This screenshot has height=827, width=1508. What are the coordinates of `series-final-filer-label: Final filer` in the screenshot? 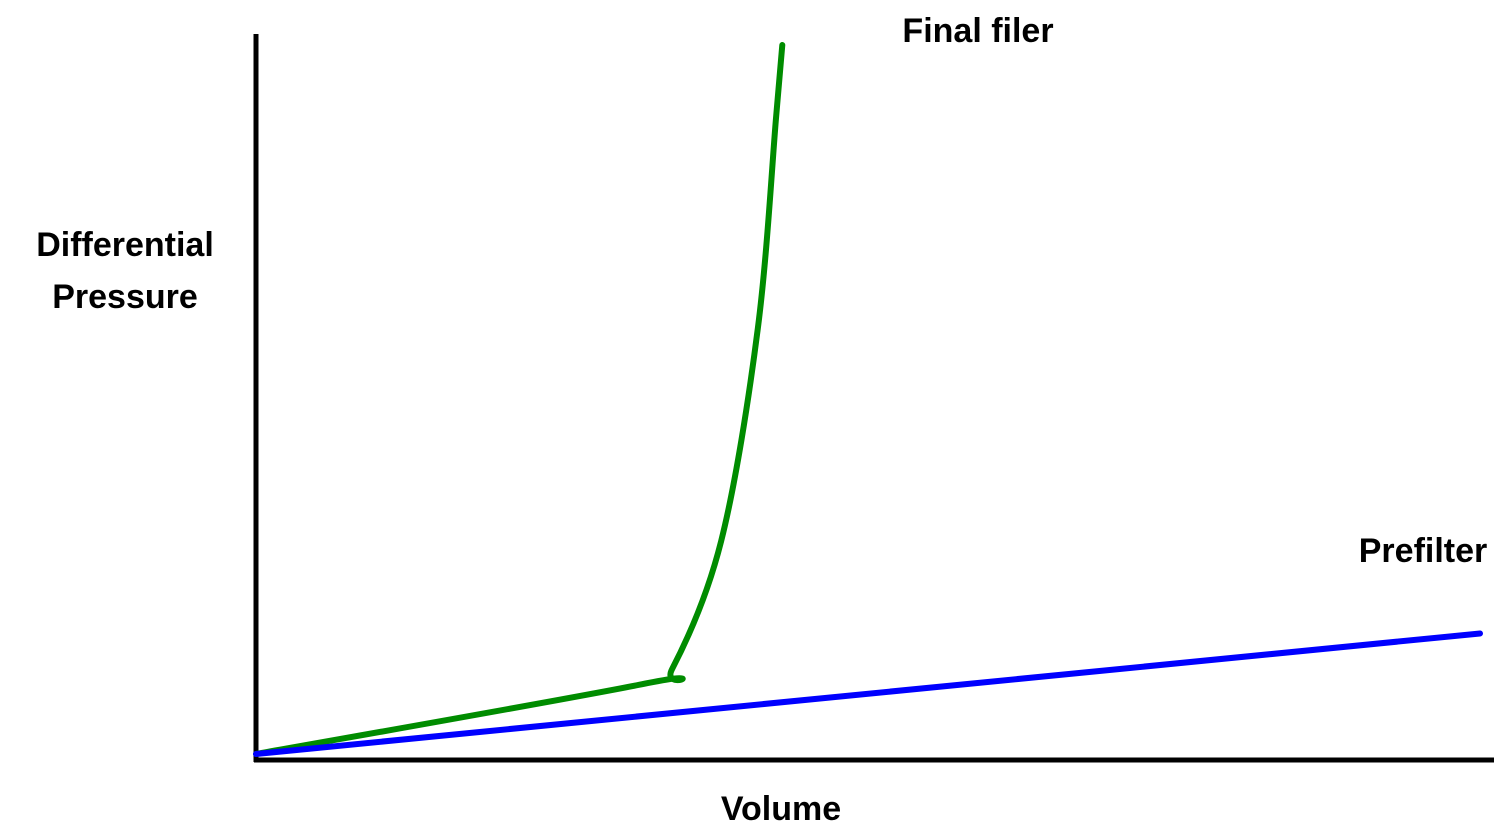 It's located at (977, 31).